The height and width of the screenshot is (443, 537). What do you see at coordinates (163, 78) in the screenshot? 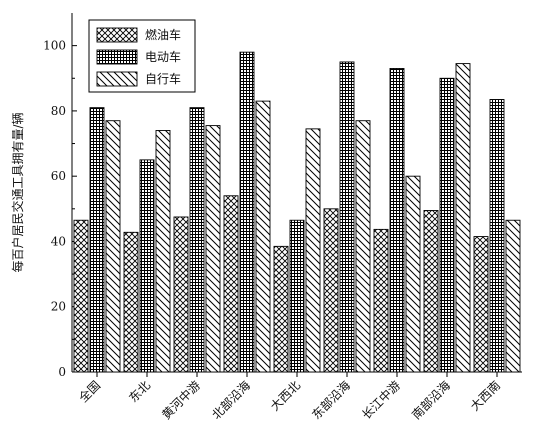
I see `legend-label: 自行车` at bounding box center [163, 78].